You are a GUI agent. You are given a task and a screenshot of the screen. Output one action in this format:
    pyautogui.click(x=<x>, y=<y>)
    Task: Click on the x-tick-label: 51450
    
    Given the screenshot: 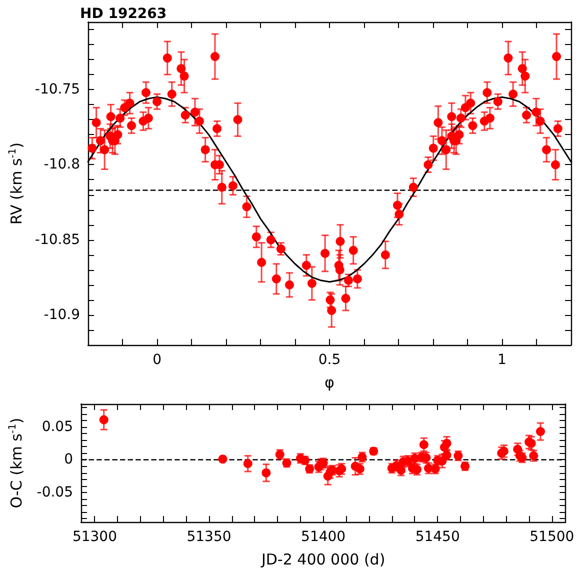 What is the action you would take?
    pyautogui.click(x=437, y=537)
    